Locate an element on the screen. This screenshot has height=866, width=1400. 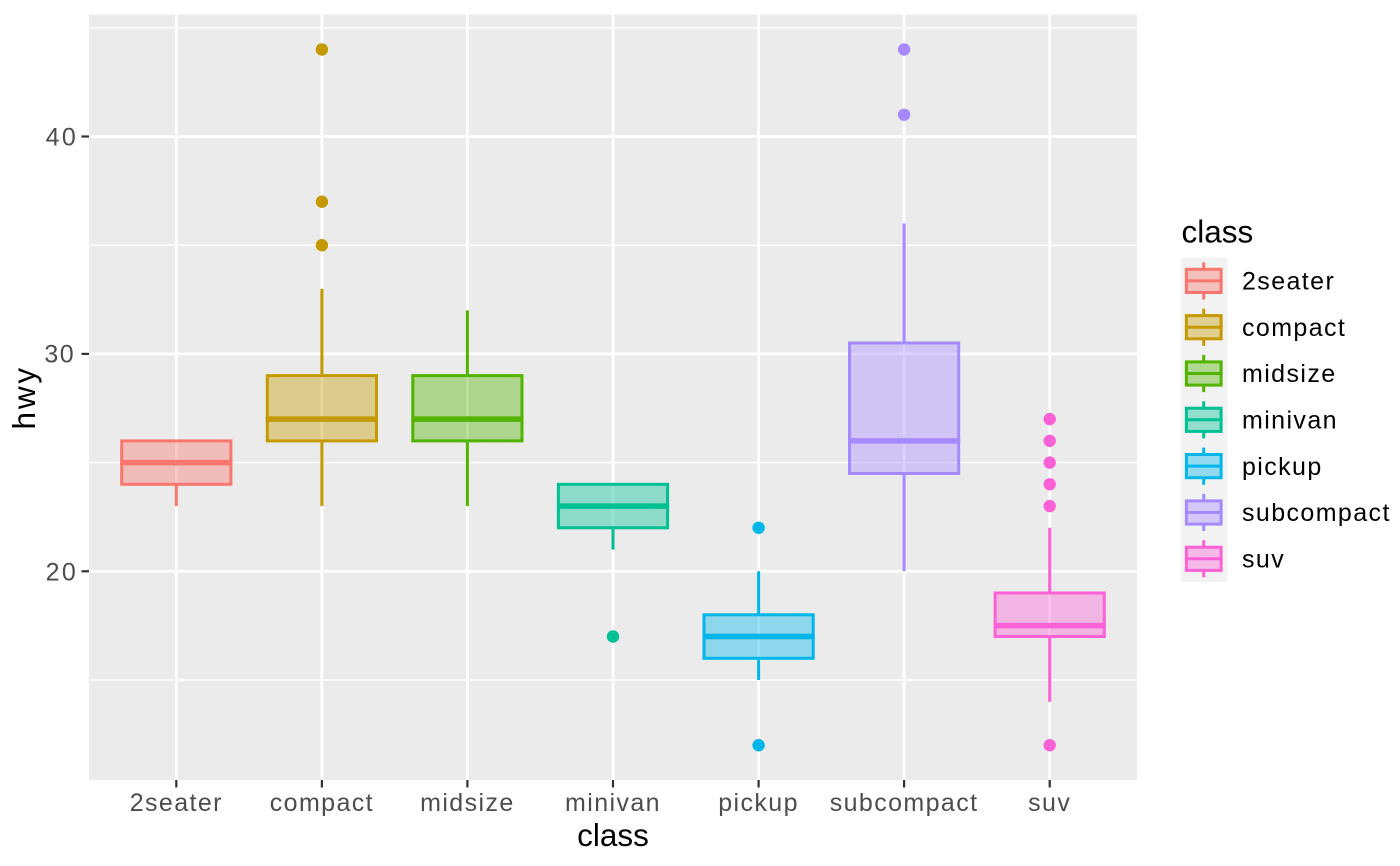
svg-text: 30 is located at coordinates (59, 355).